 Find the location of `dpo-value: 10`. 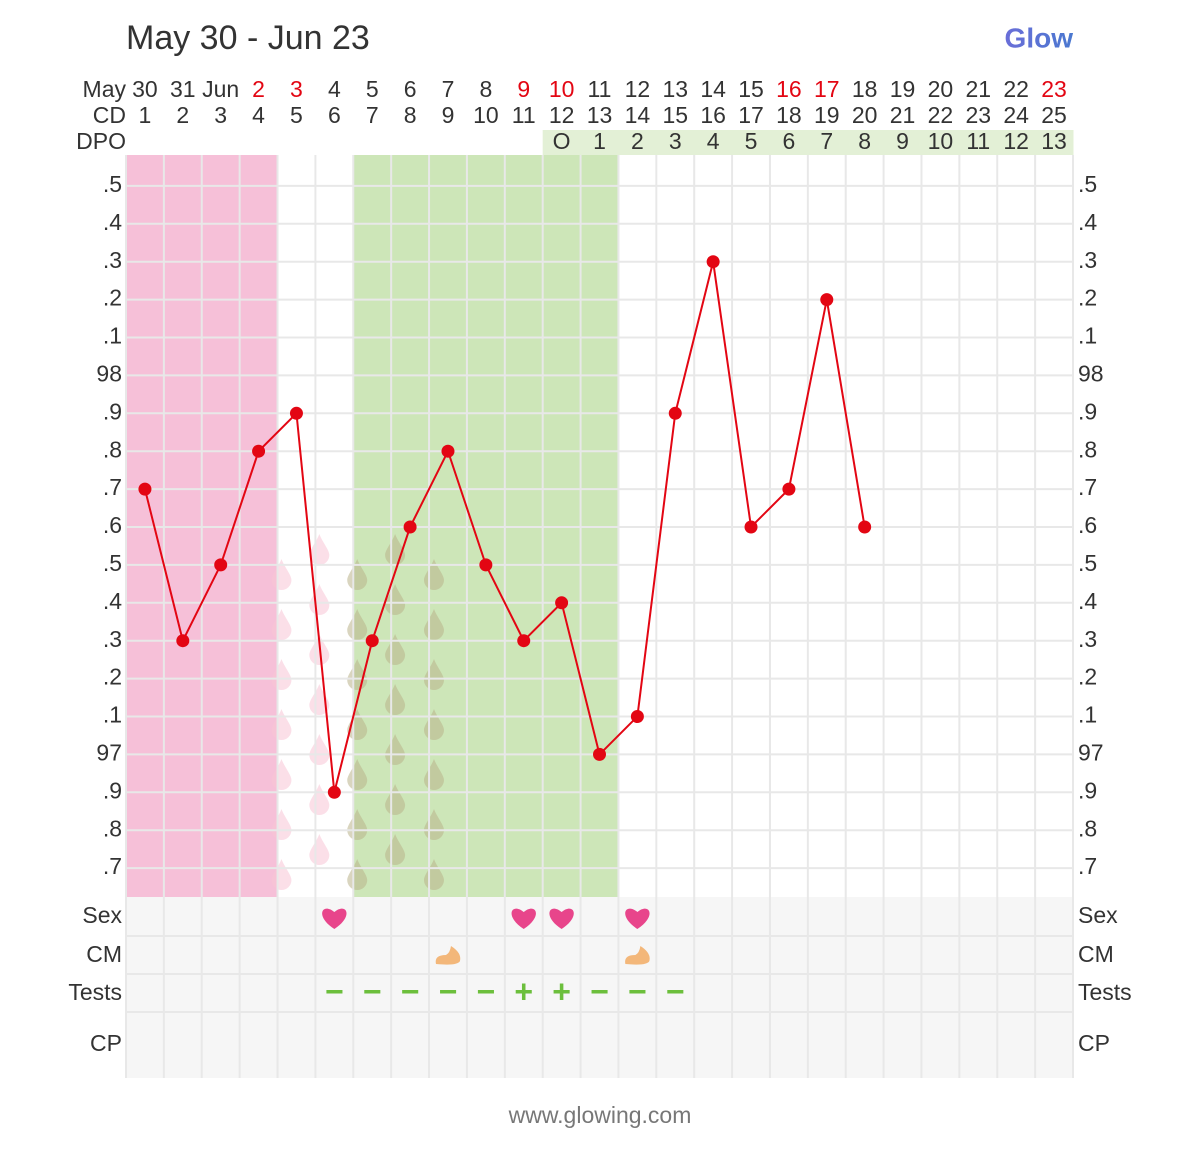

dpo-value: 10 is located at coordinates (941, 141).